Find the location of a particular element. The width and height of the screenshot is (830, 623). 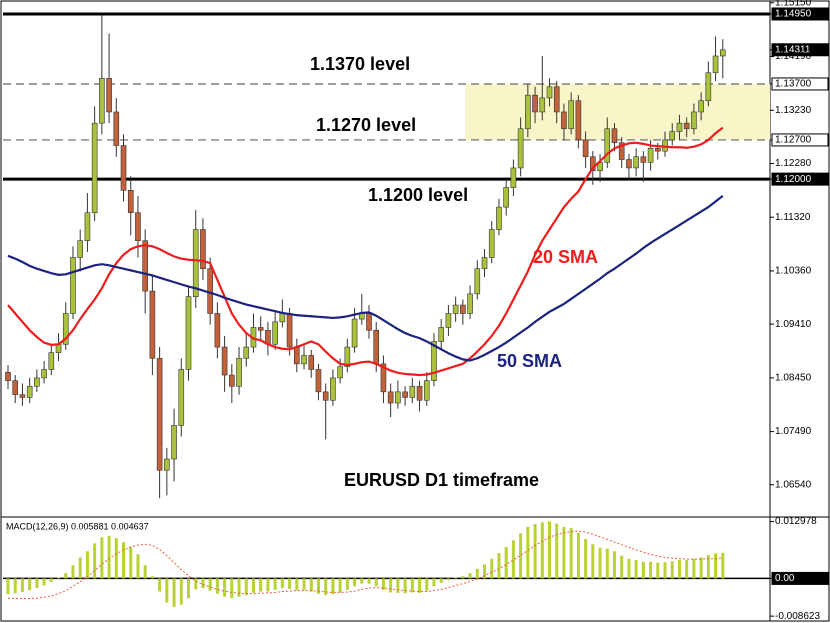

y-tick-label: 1.11320 is located at coordinates (793, 217).